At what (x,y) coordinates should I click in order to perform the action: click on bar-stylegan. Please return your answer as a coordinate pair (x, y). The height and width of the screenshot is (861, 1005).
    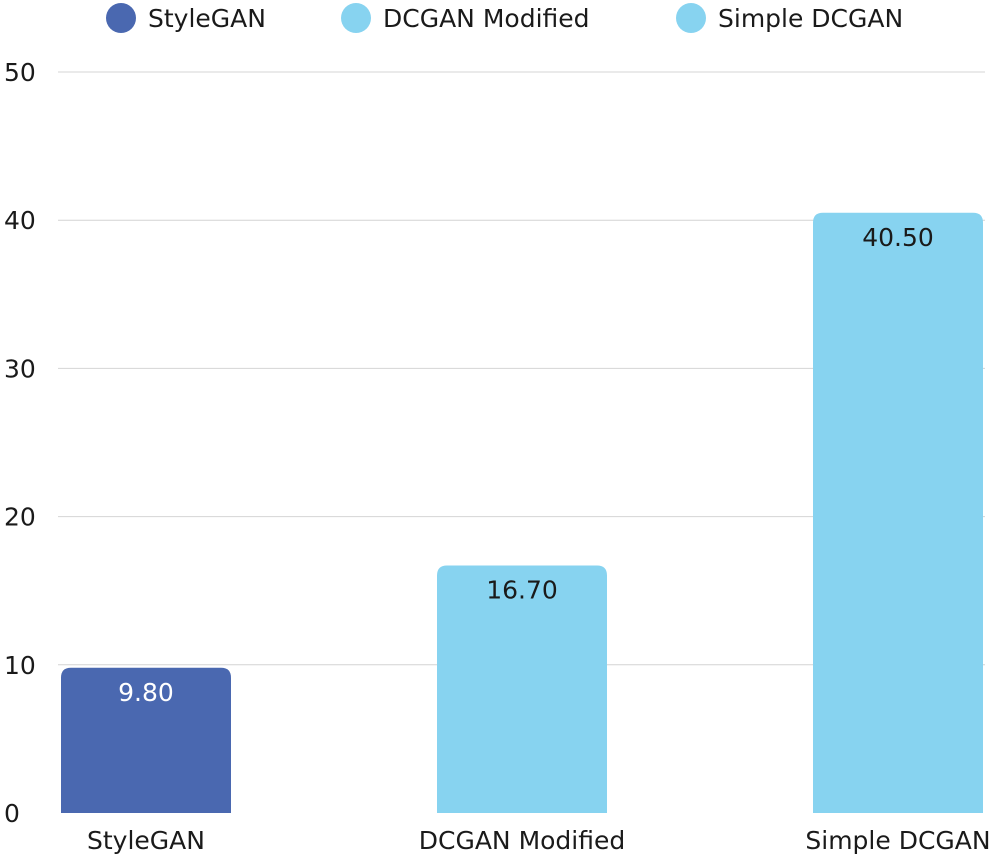
    Looking at the image, I should click on (146, 740).